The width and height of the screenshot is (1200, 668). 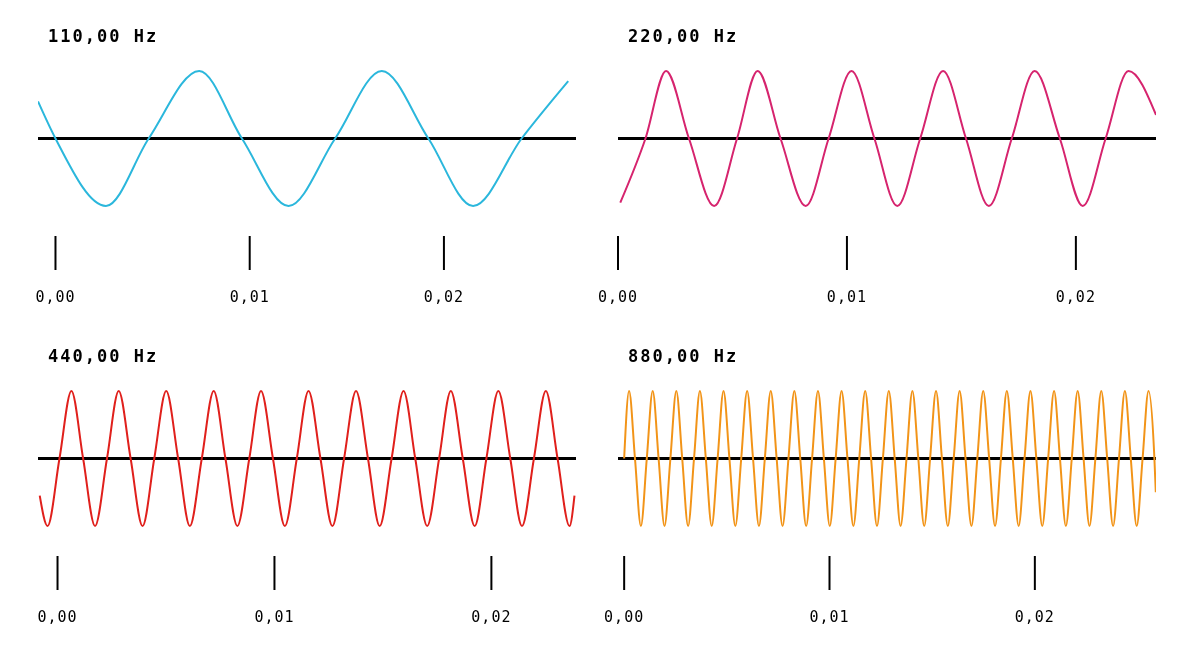 I want to click on chart-title: 440,00 Hz, so click(x=103, y=356).